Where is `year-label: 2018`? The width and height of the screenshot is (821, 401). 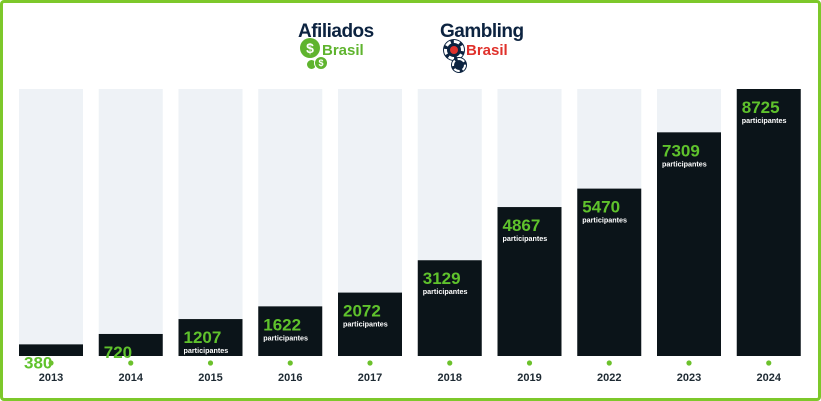
year-label: 2018 is located at coordinates (450, 378).